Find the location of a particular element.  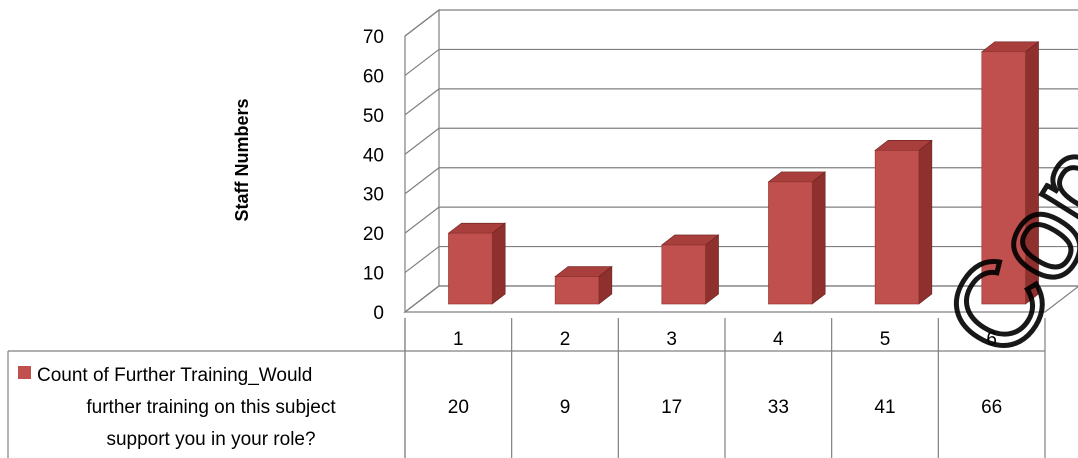

y-axis-ticks: 0 10 20 30 40 50 60 70 is located at coordinates (373, 175).